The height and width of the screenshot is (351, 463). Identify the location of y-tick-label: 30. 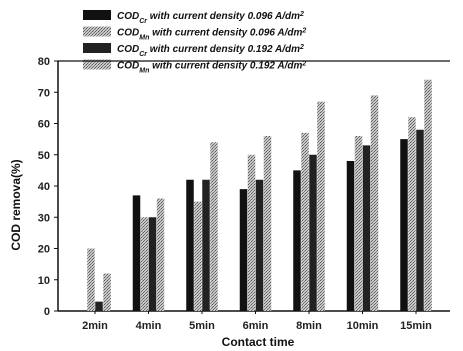
(44, 218).